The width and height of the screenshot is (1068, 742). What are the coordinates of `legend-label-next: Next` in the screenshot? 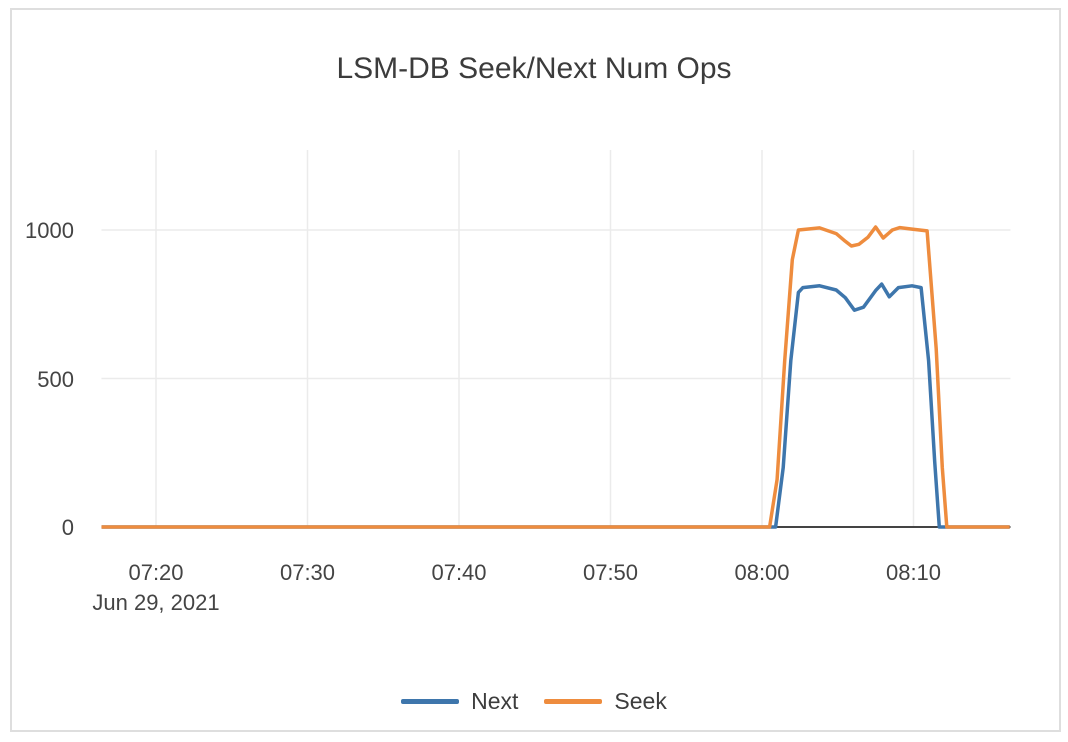 It's located at (495, 701).